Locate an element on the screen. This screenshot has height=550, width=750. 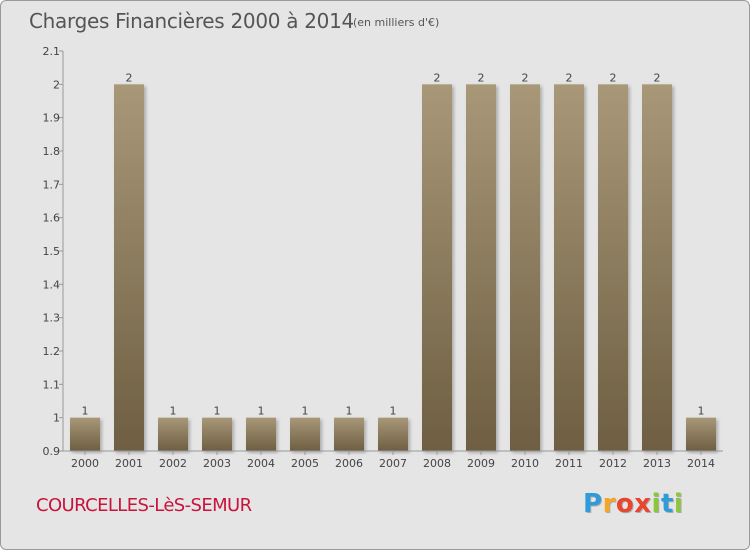
y-tick-label: 1.4 is located at coordinates (52, 284).